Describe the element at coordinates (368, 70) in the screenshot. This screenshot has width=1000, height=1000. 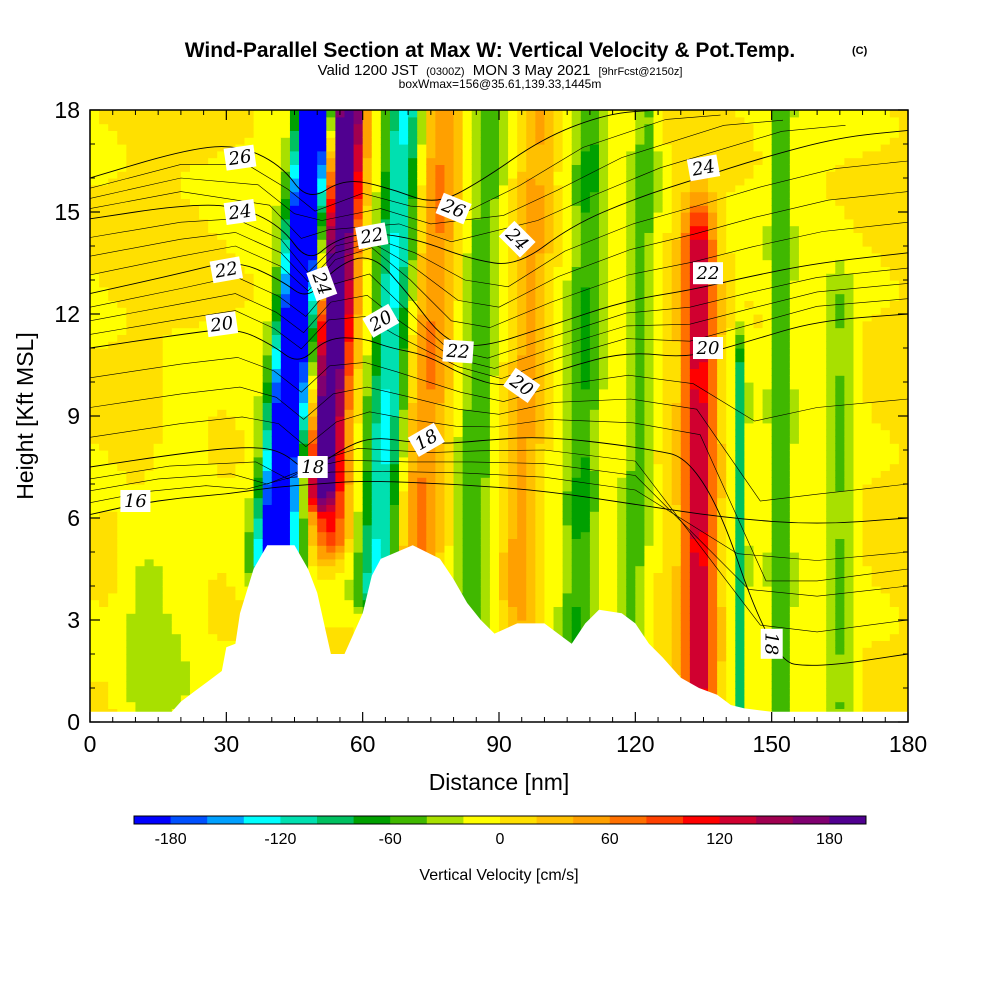
I see `valid-prefix: Valid 1200 JST` at that location.